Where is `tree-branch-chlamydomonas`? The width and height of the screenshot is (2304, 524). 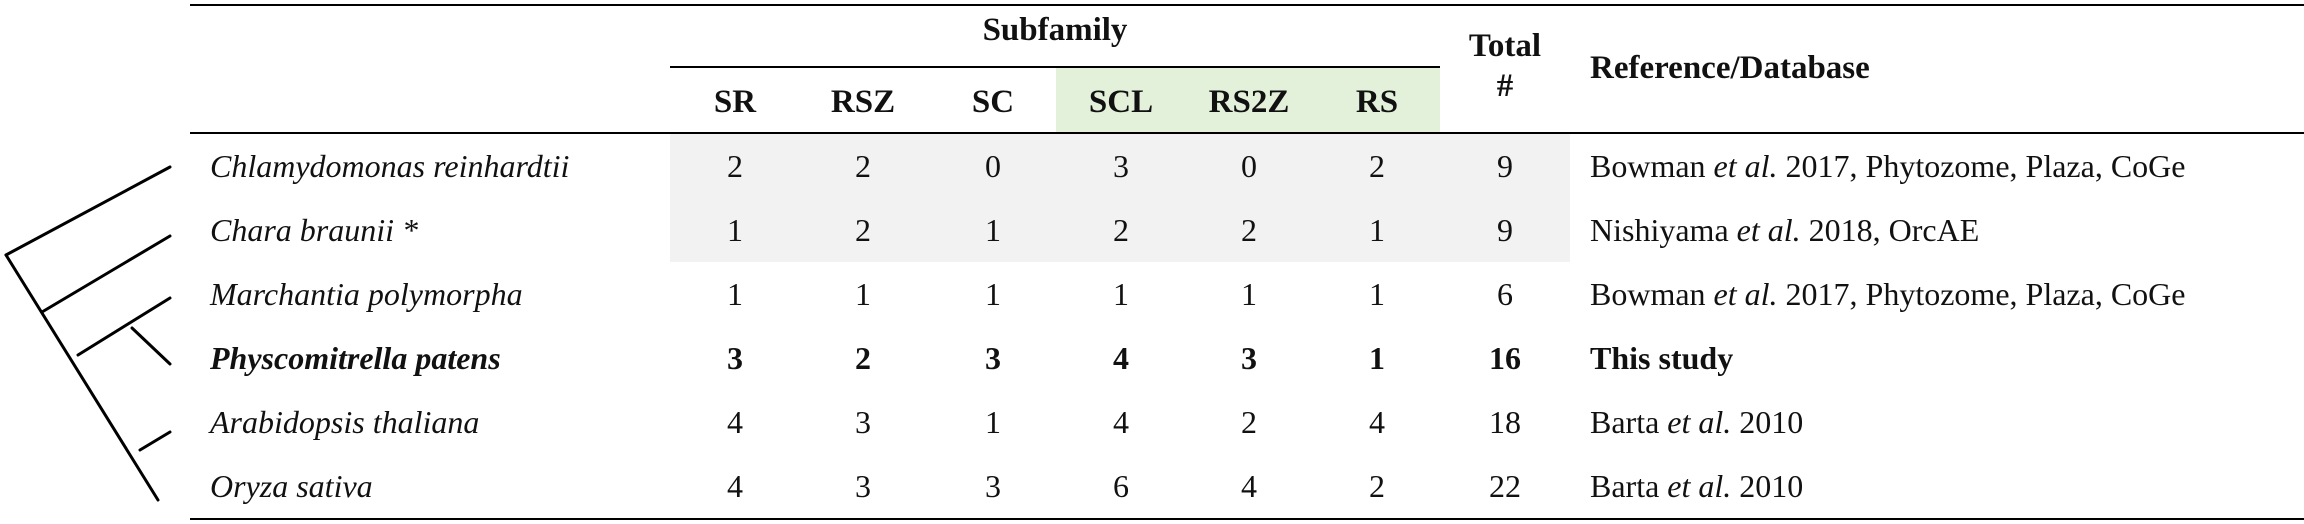
tree-branch-chlamydomonas is located at coordinates (88, 211).